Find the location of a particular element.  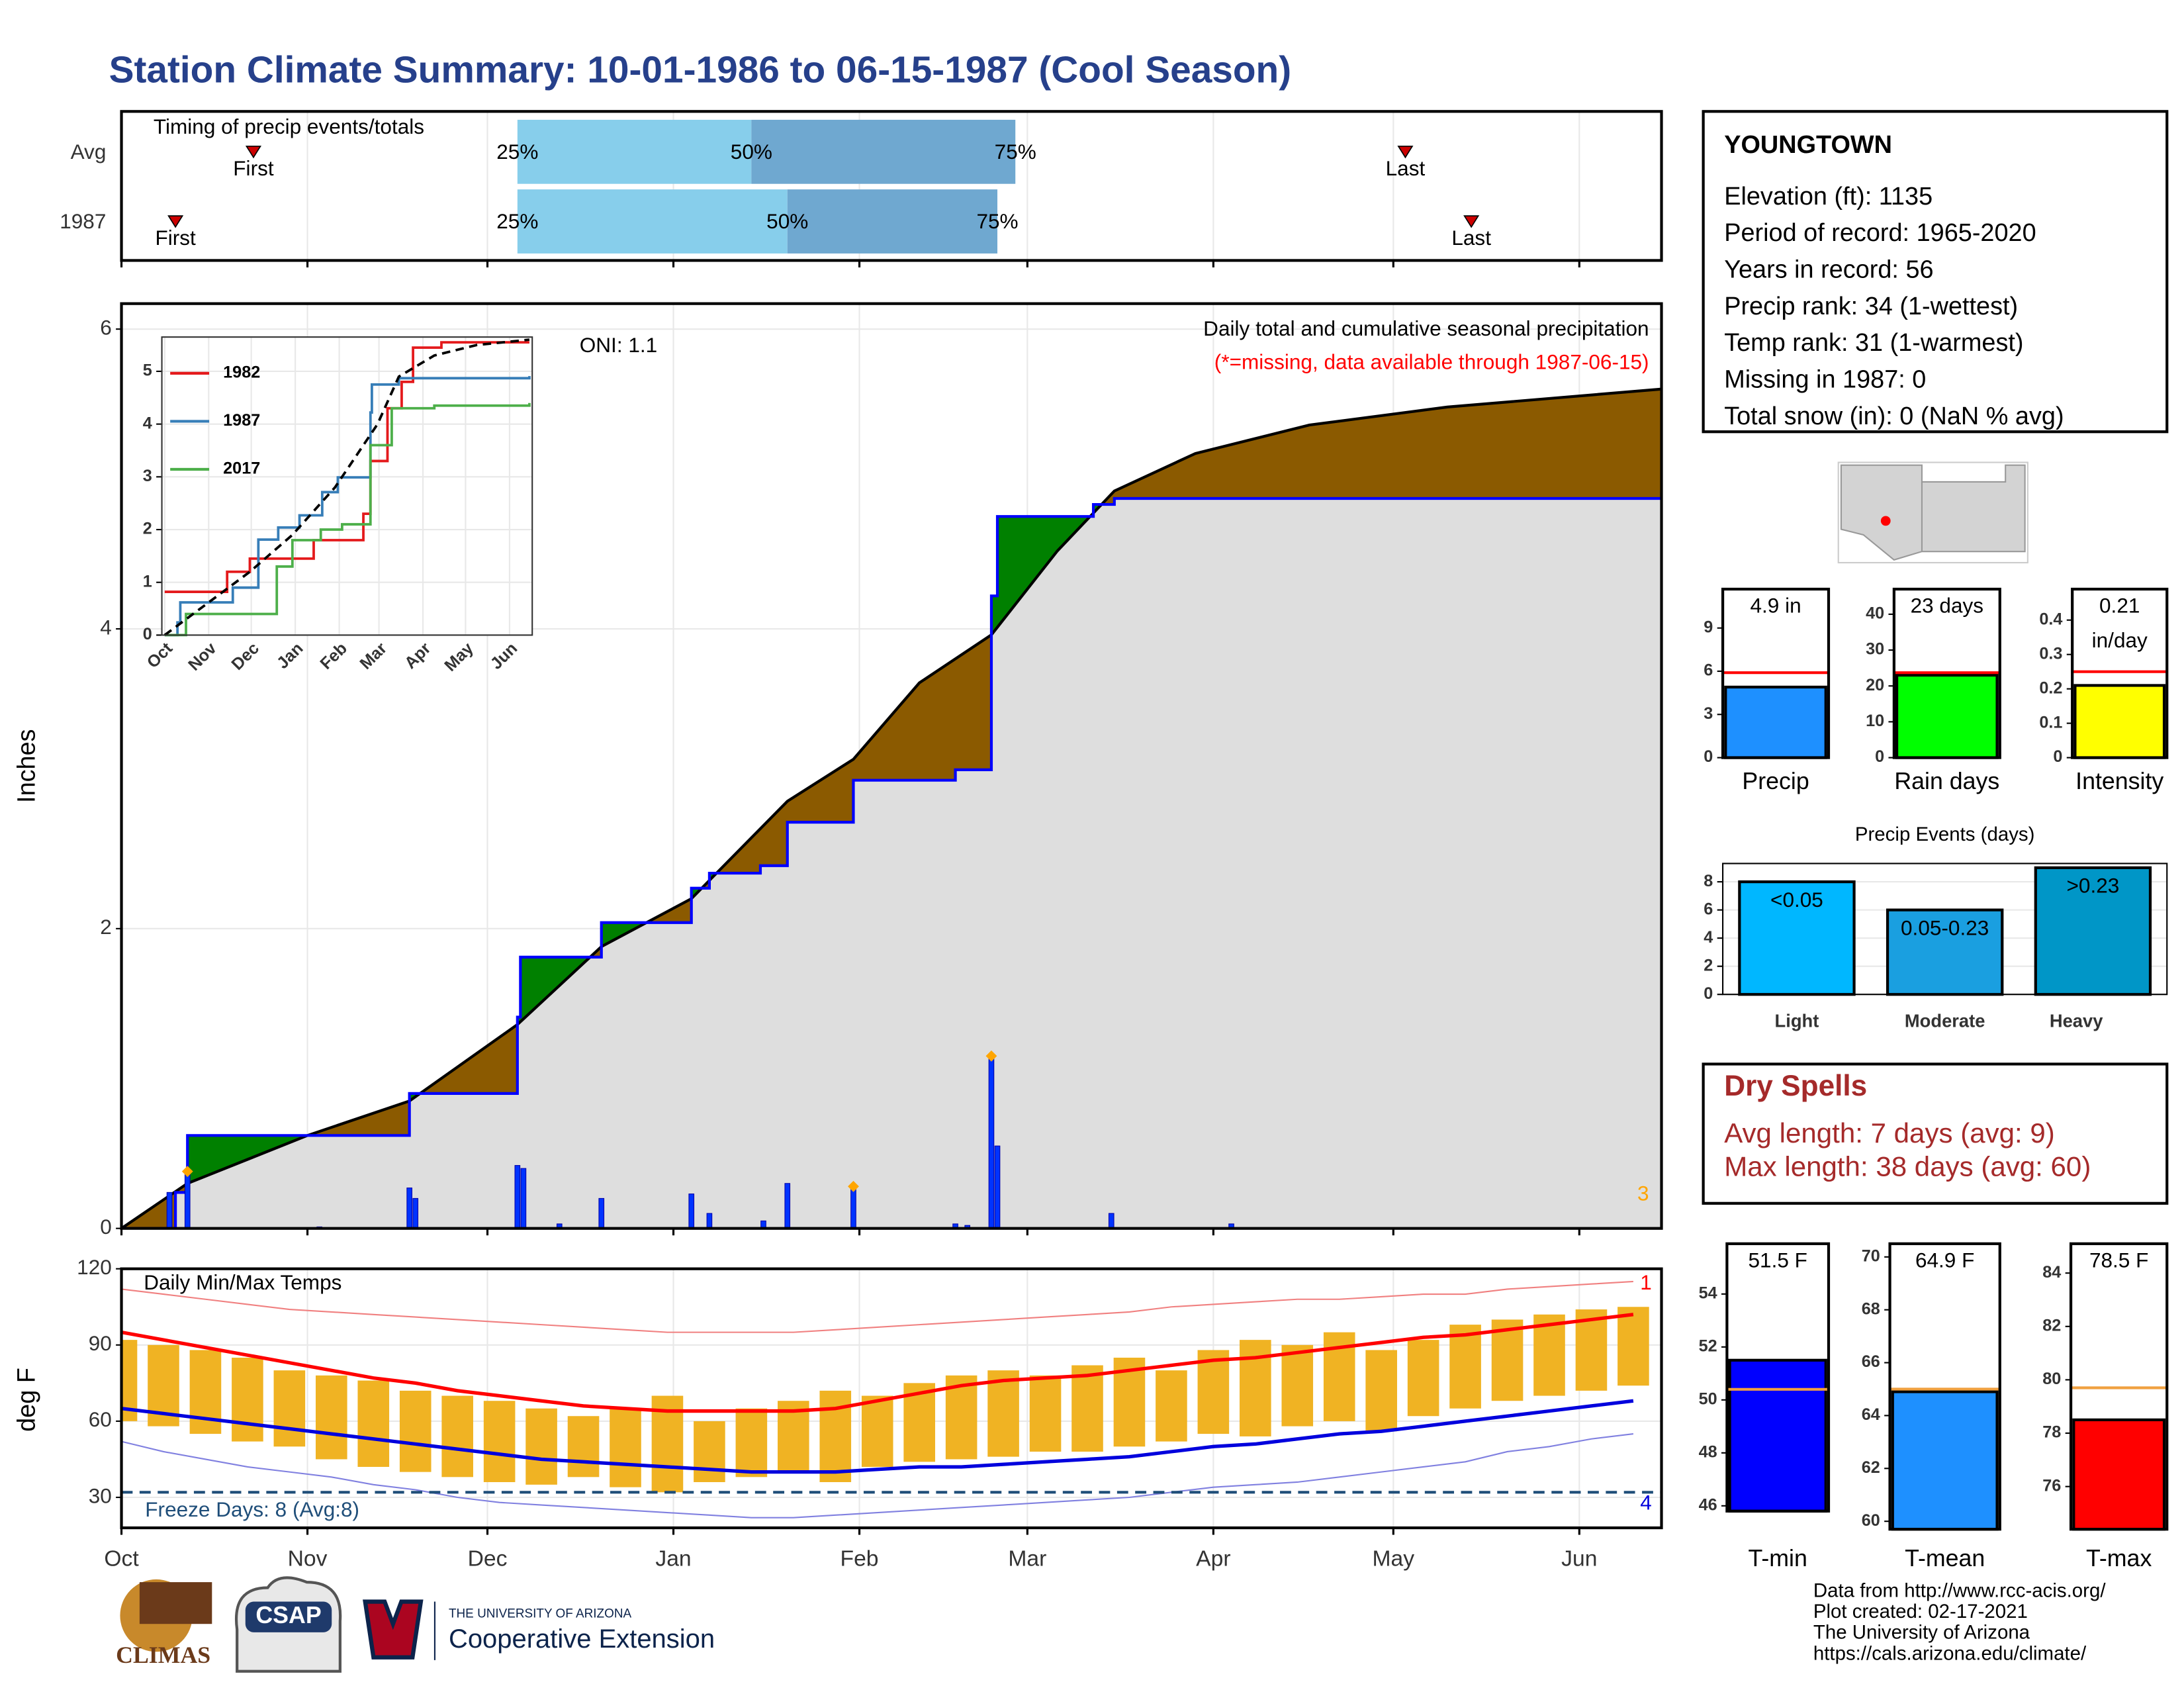

y-tick-label: 78 is located at coordinates (2051, 1432).